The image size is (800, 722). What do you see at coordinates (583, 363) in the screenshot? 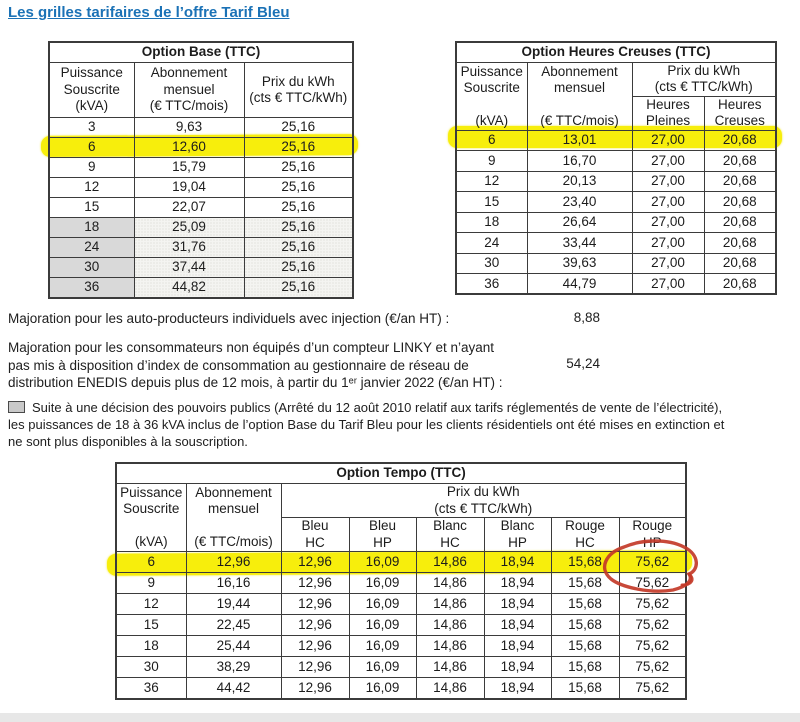
I see `majoration-linky-value: 54,24` at bounding box center [583, 363].